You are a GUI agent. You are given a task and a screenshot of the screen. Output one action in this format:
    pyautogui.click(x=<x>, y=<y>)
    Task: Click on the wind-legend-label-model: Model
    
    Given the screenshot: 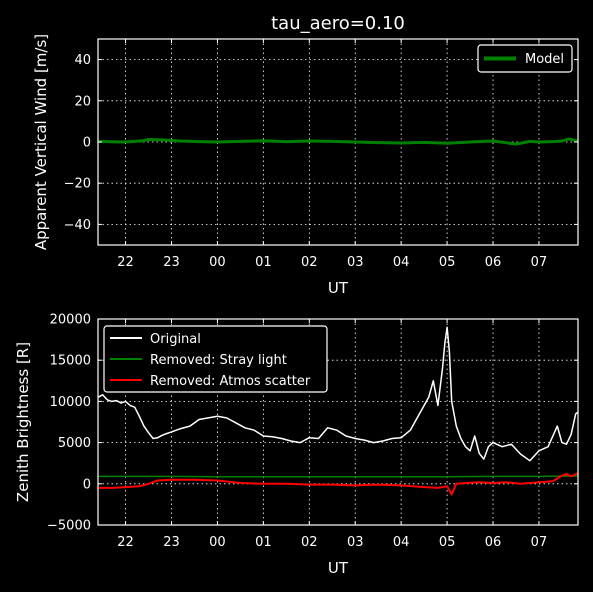 What is the action you would take?
    pyautogui.click(x=544, y=59)
    